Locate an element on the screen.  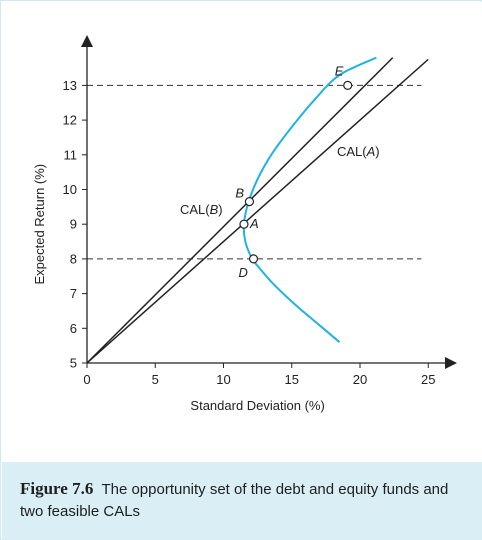
opportunity-set-curve is located at coordinates (310, 200).